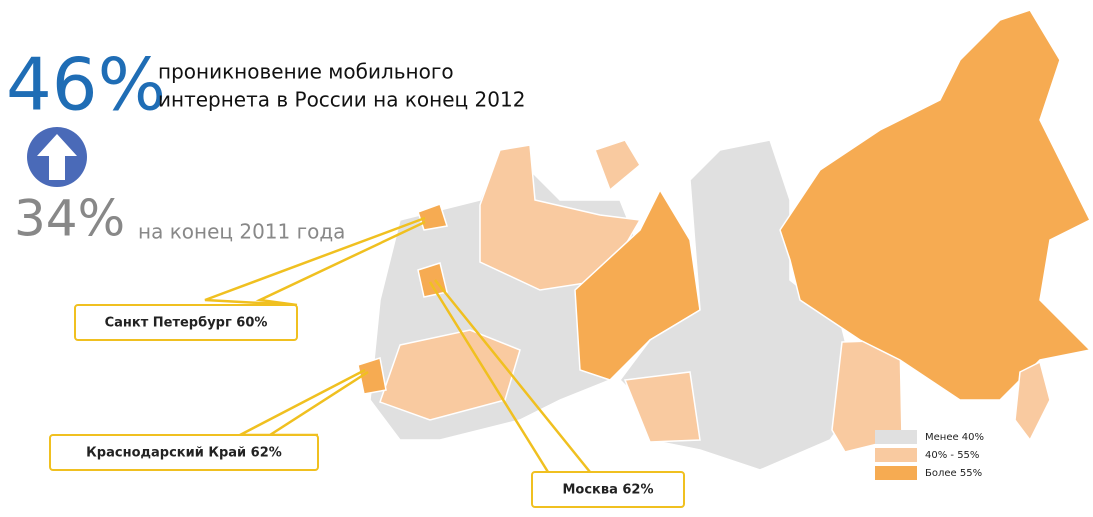 This screenshot has height=517, width=1093. I want to click on legend-label: 40% - 55%, so click(952, 455).